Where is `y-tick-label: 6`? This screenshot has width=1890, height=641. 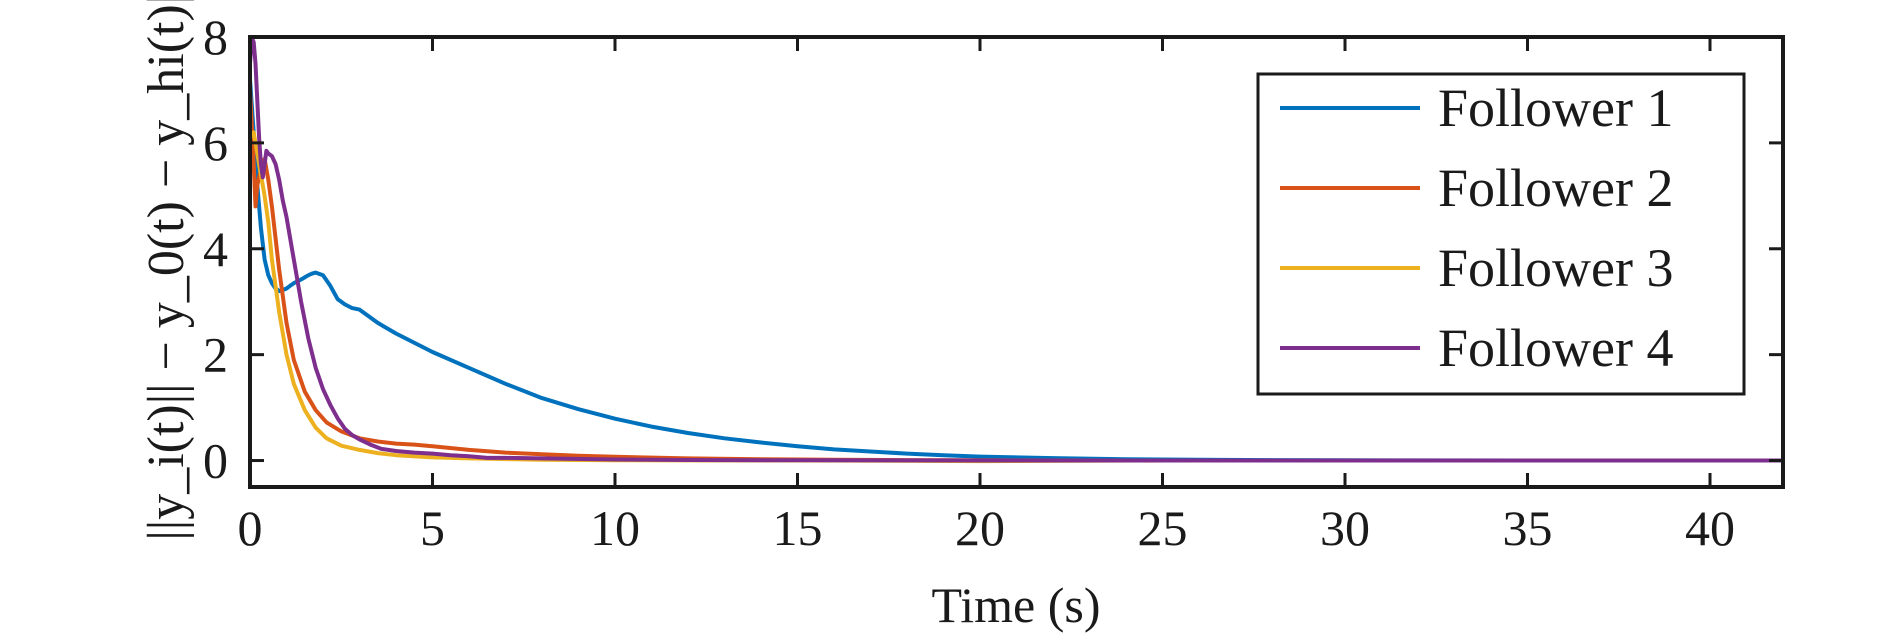 y-tick-label: 6 is located at coordinates (215, 143).